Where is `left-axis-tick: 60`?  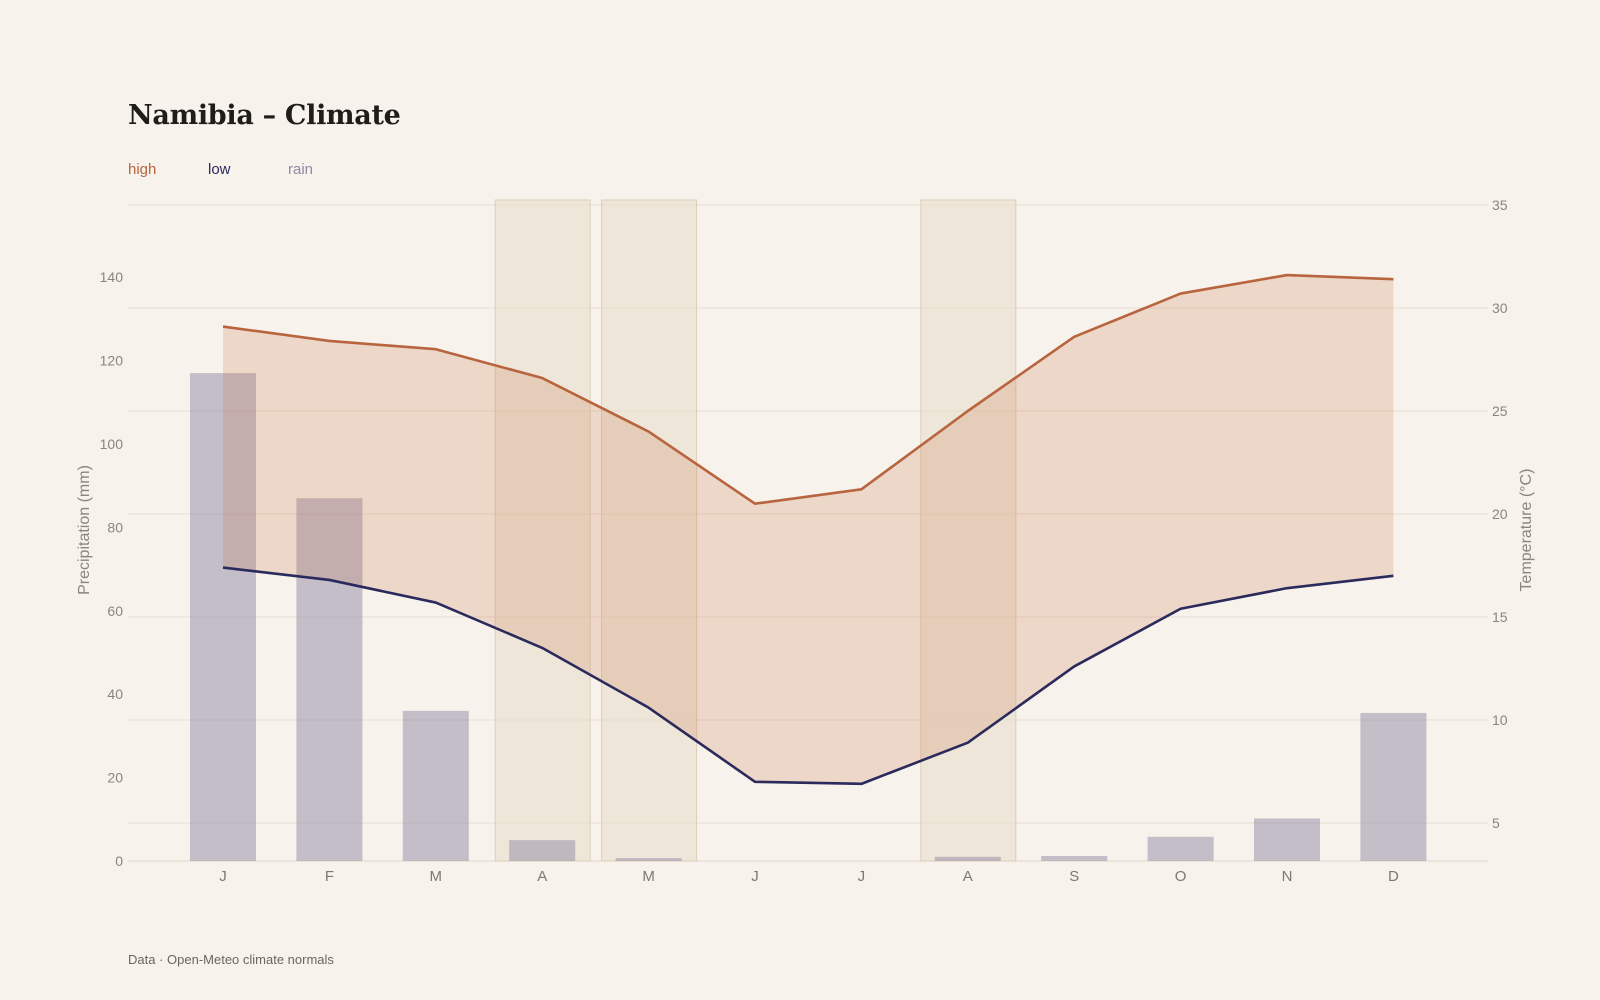 left-axis-tick: 60 is located at coordinates (115, 611).